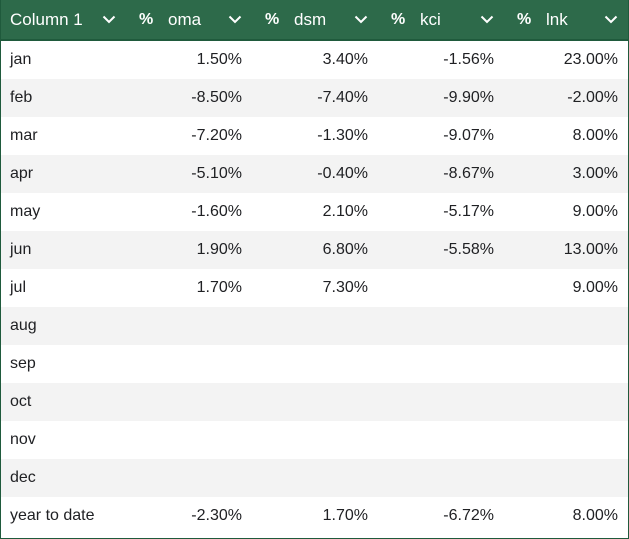  What do you see at coordinates (314, 250) in the screenshot?
I see `table-row: jun 1.90% 6.80% -5.58% 13.00%` at bounding box center [314, 250].